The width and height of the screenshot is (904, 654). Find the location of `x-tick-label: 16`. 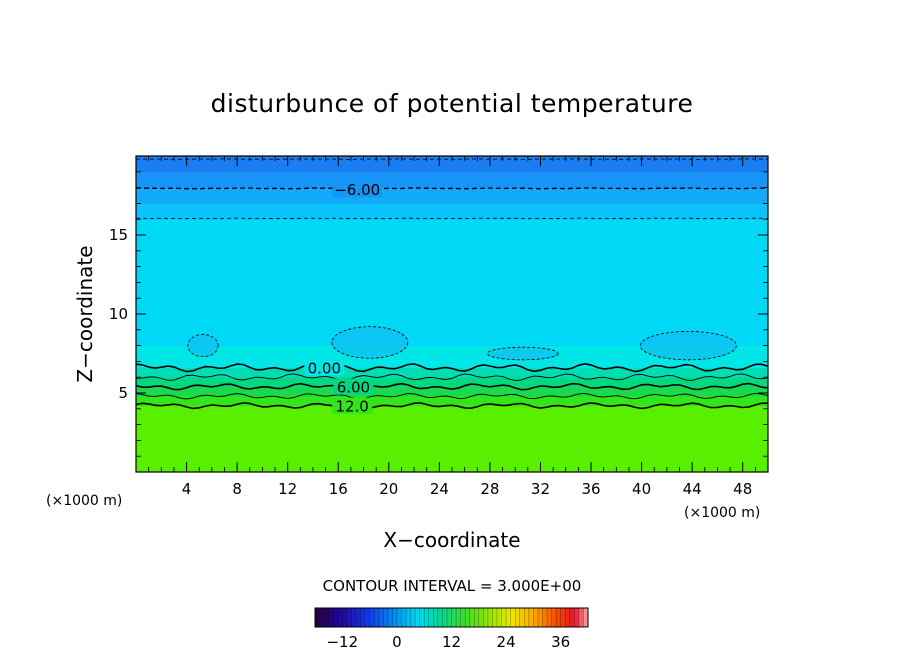

x-tick-label: 16 is located at coordinates (338, 489).